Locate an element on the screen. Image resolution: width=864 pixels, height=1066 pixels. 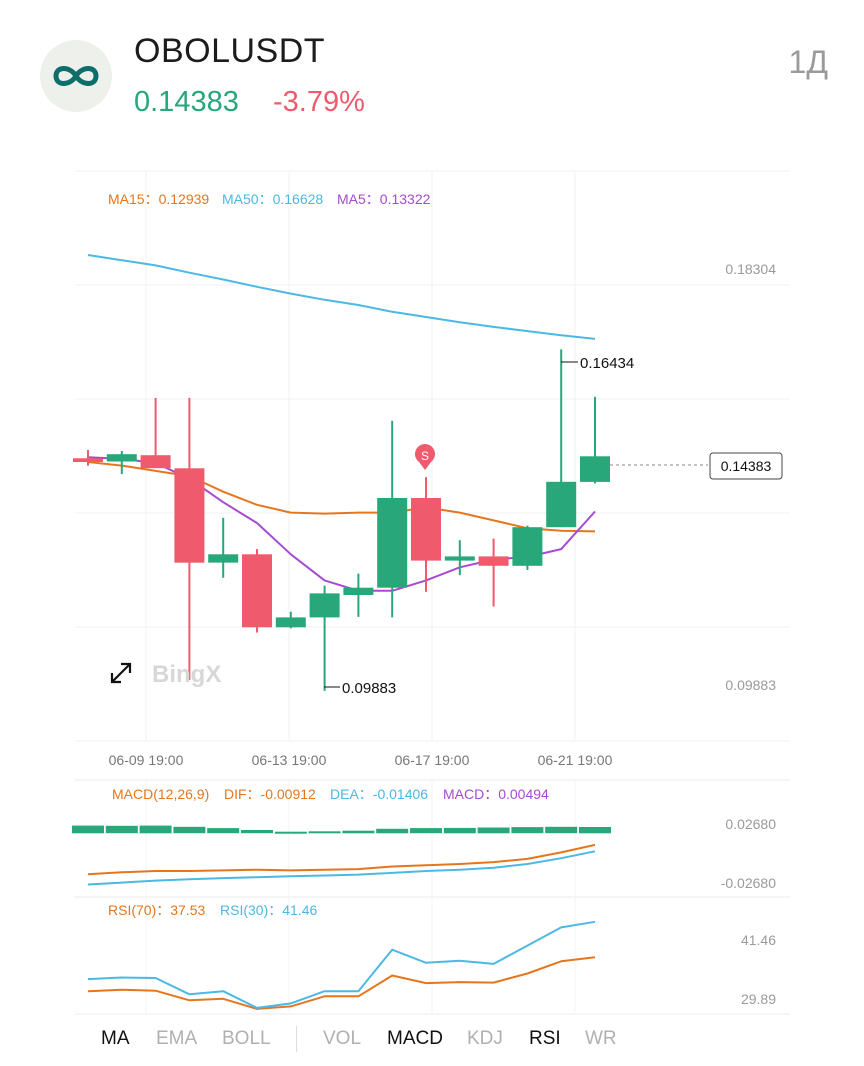
tab-boll: BOLL is located at coordinates (246, 1038).